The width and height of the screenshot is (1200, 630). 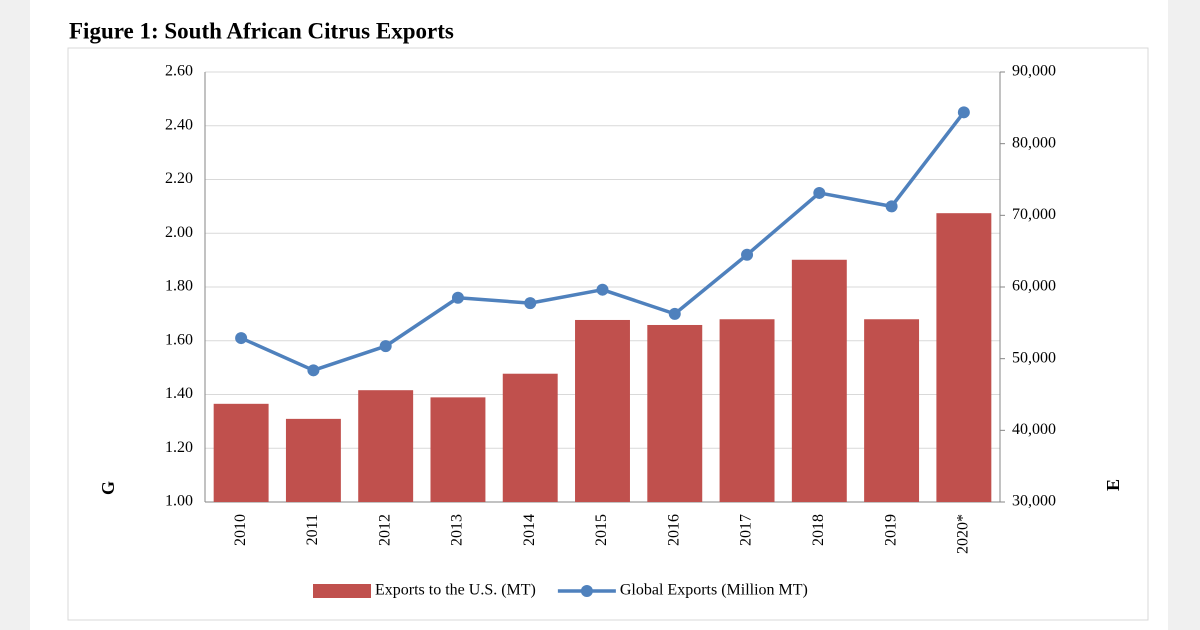 I want to click on legend-label: Exports to the U.S. (MT), so click(x=455, y=590).